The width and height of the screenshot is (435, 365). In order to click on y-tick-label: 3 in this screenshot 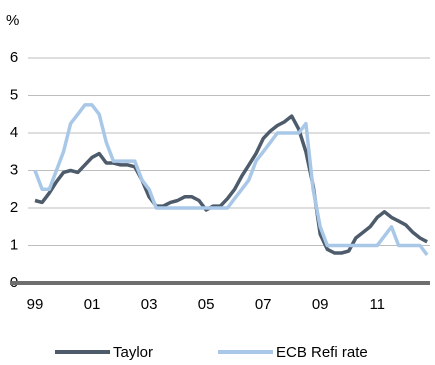, I will do `click(14, 169)`.